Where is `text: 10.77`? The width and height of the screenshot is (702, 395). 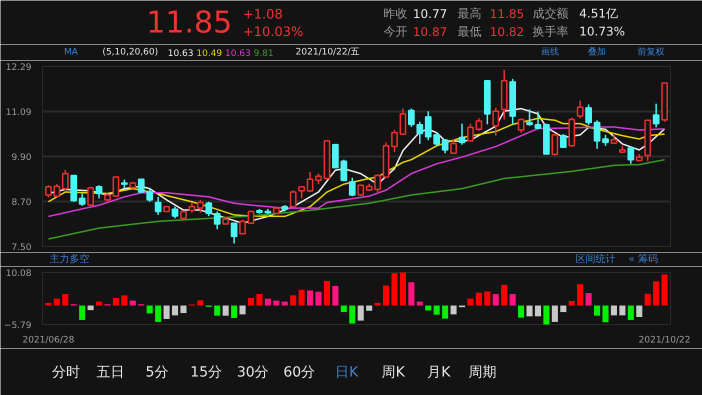
text: 10.77 is located at coordinates (430, 14).